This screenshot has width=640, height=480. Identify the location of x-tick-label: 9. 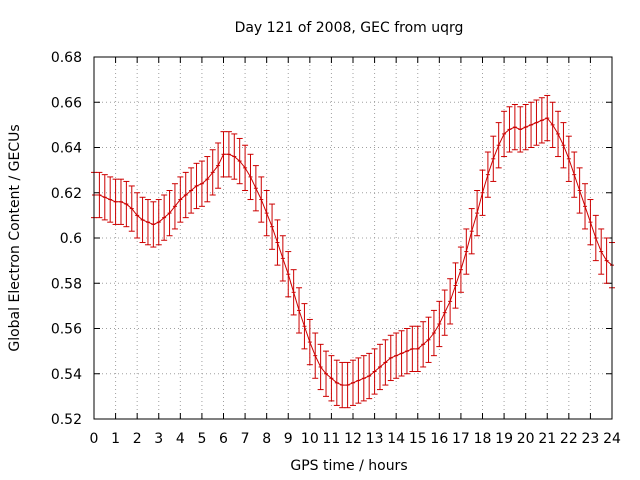
(288, 439).